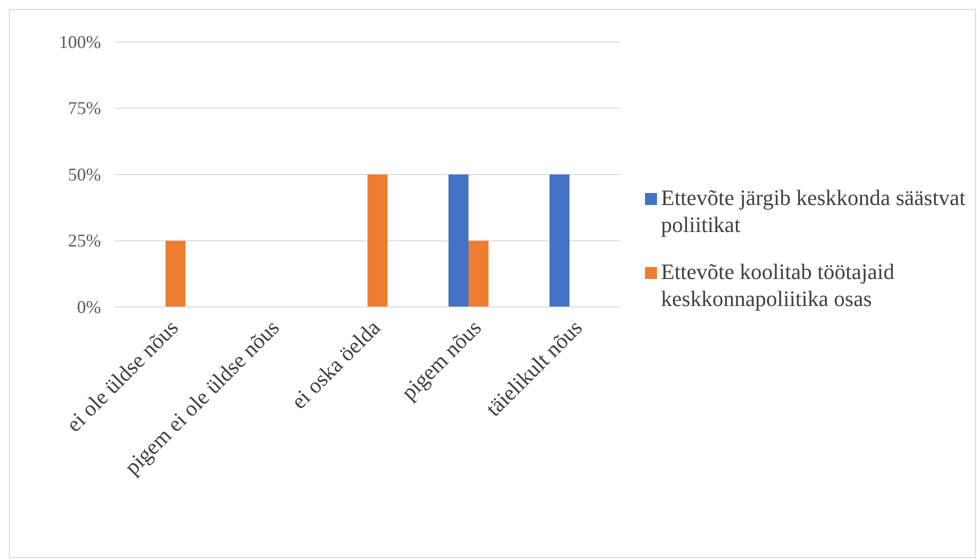 This screenshot has height=560, width=977. What do you see at coordinates (89, 306) in the screenshot?
I see `y-tick-label: 0%` at bounding box center [89, 306].